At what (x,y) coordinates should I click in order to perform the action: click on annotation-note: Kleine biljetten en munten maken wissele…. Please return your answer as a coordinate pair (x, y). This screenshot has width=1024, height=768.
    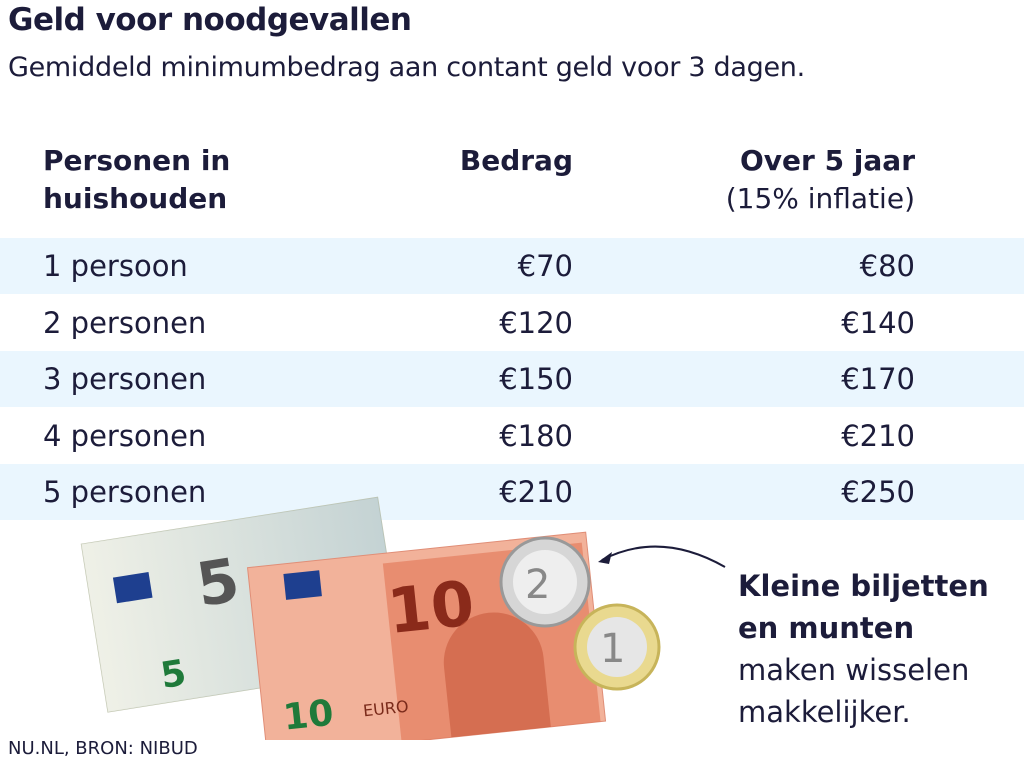
    Looking at the image, I should click on (863, 649).